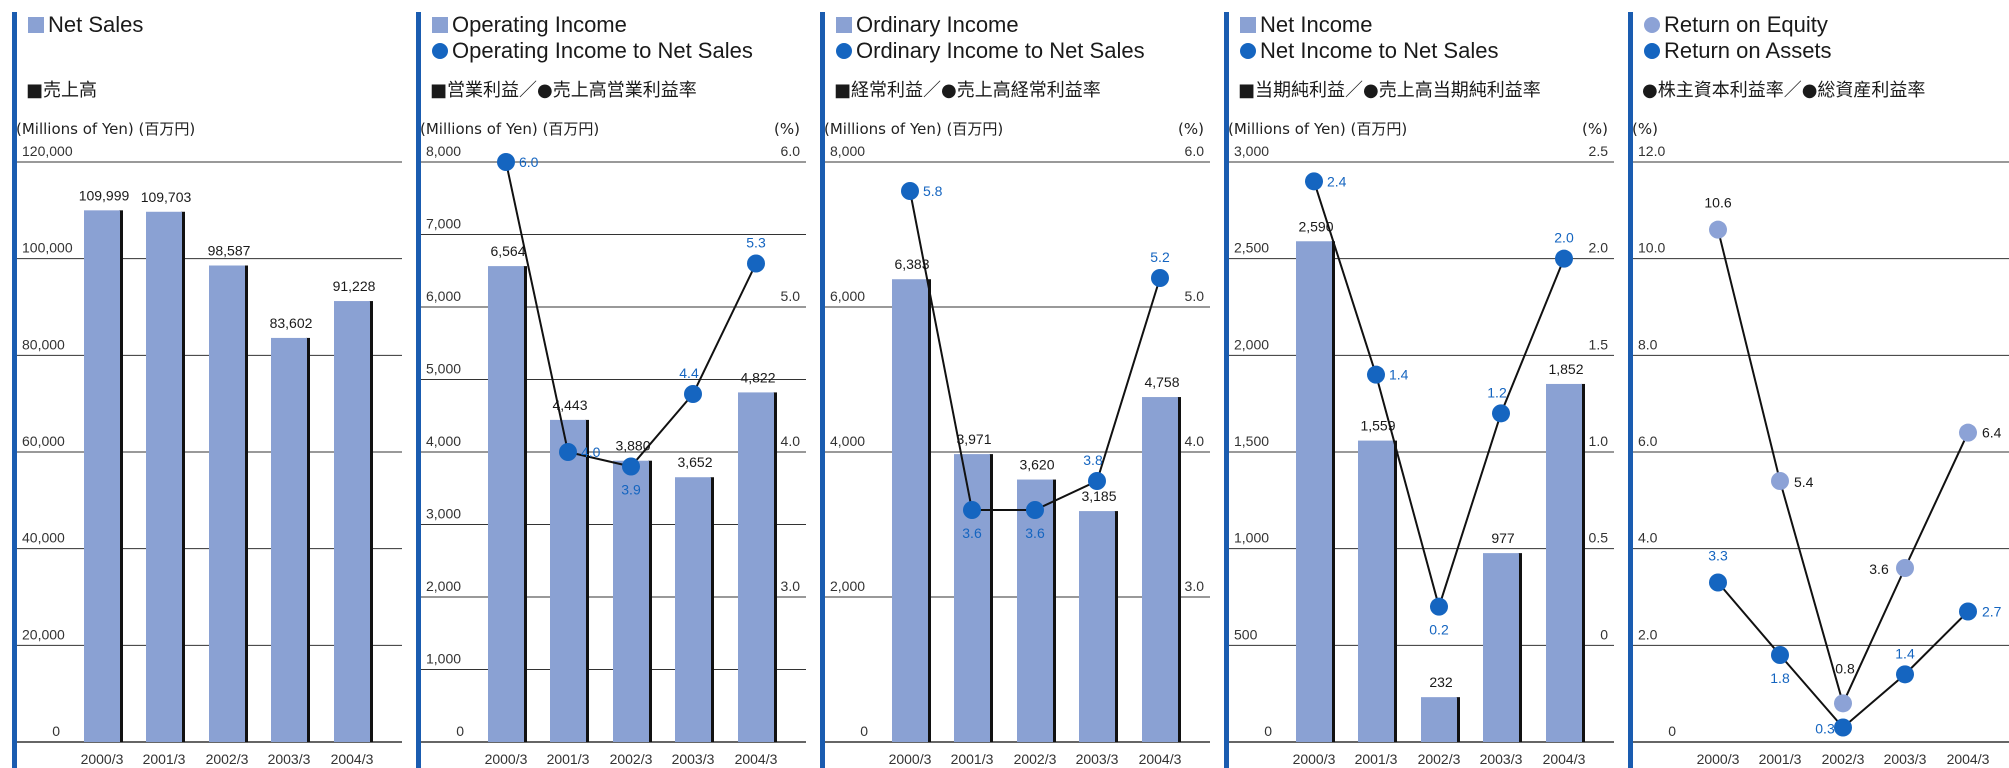 This screenshot has height=768, width=2009. I want to click on ratio-point-label: 3.6, so click(972, 533).